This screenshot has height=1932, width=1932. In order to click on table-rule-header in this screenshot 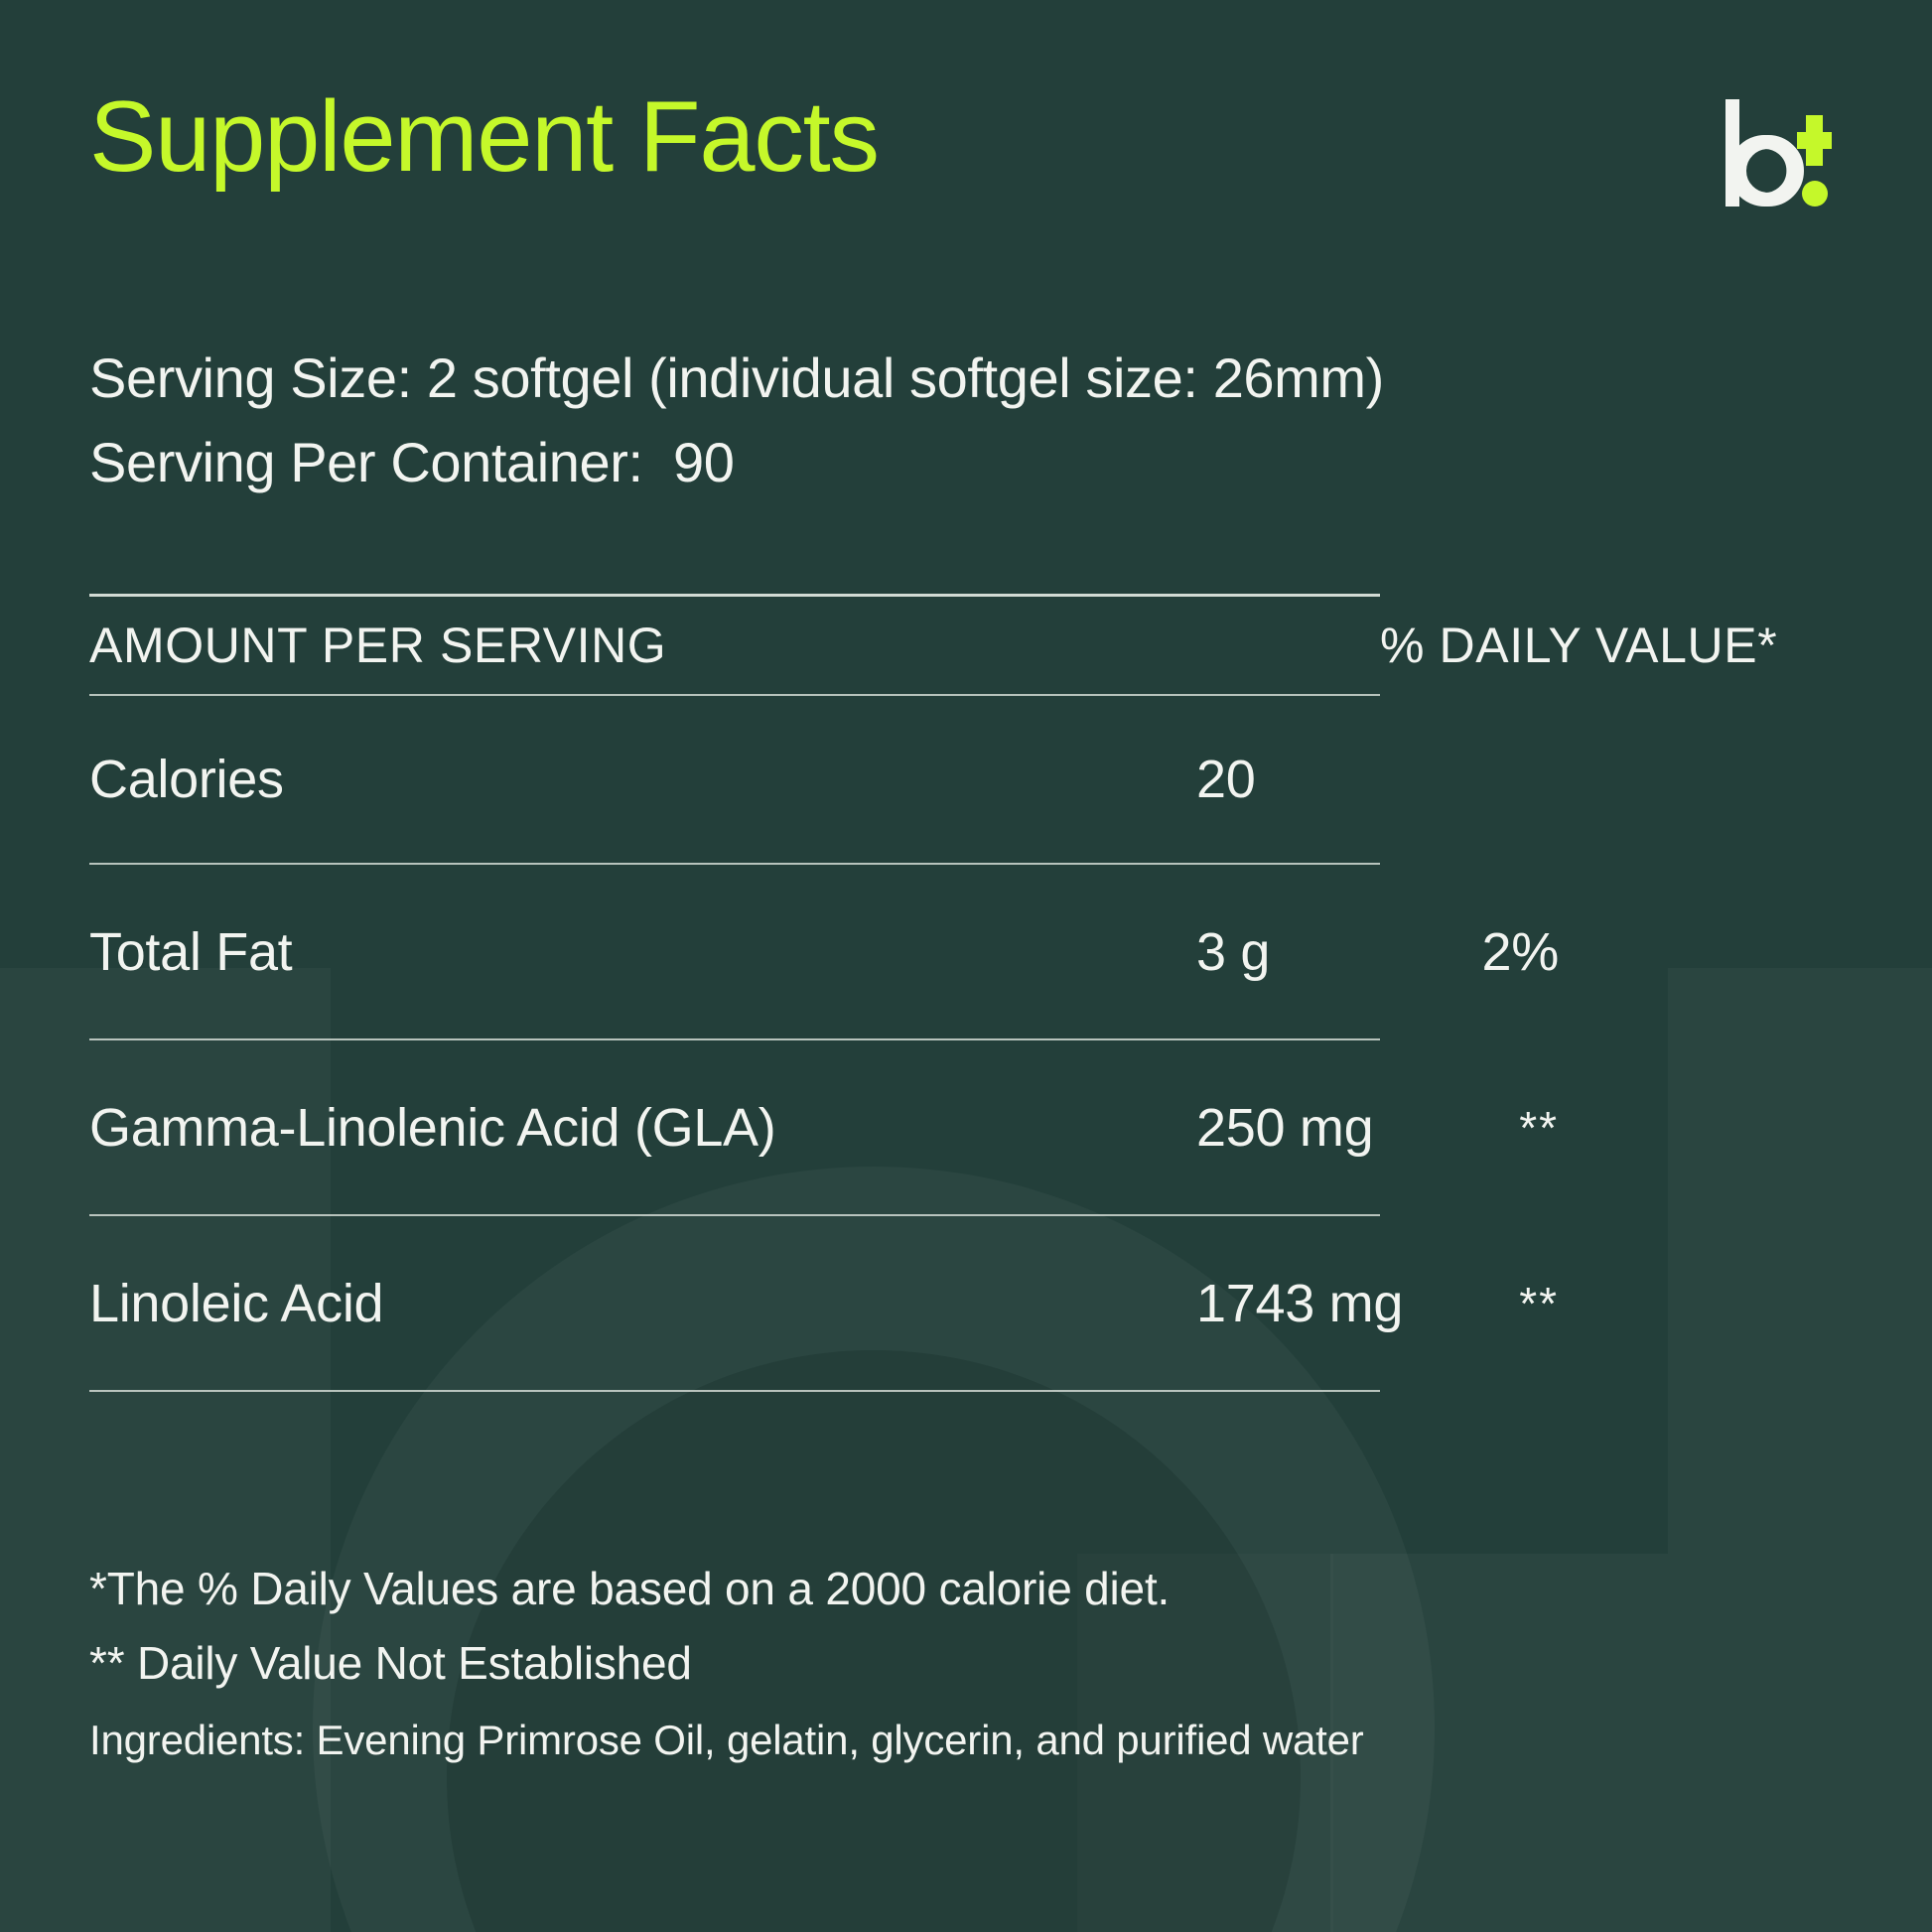, I will do `click(735, 695)`.